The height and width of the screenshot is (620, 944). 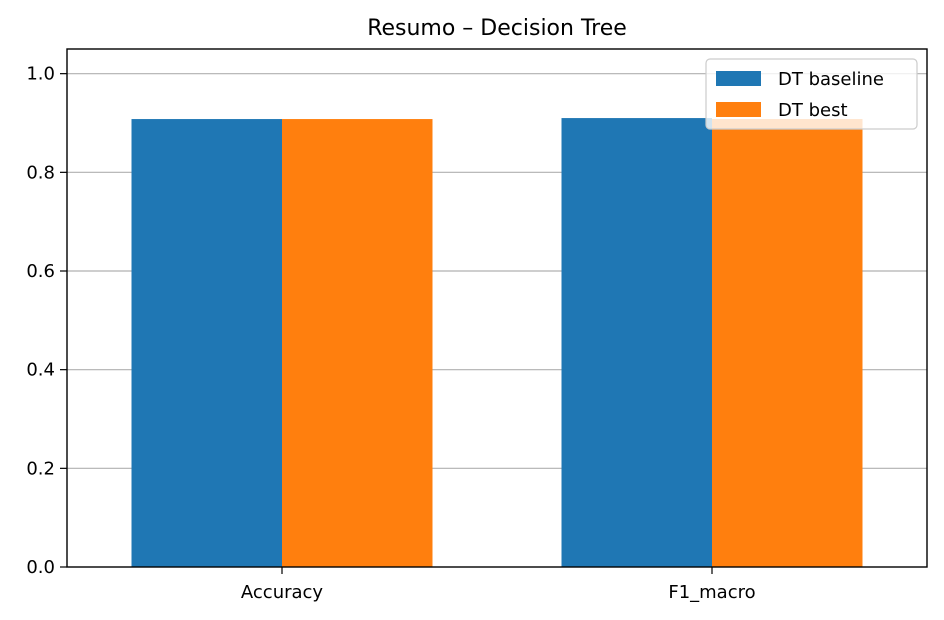 What do you see at coordinates (813, 110) in the screenshot?
I see `legend-label: DT best` at bounding box center [813, 110].